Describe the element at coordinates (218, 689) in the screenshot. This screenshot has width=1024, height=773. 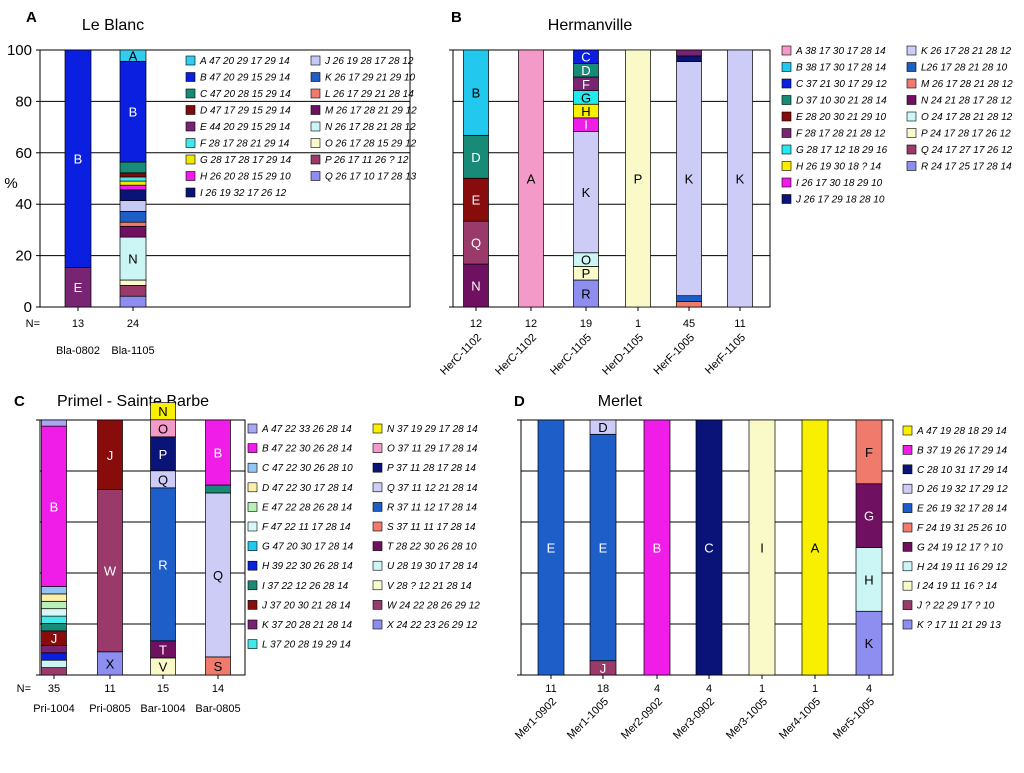
I see `n-value: 14` at that location.